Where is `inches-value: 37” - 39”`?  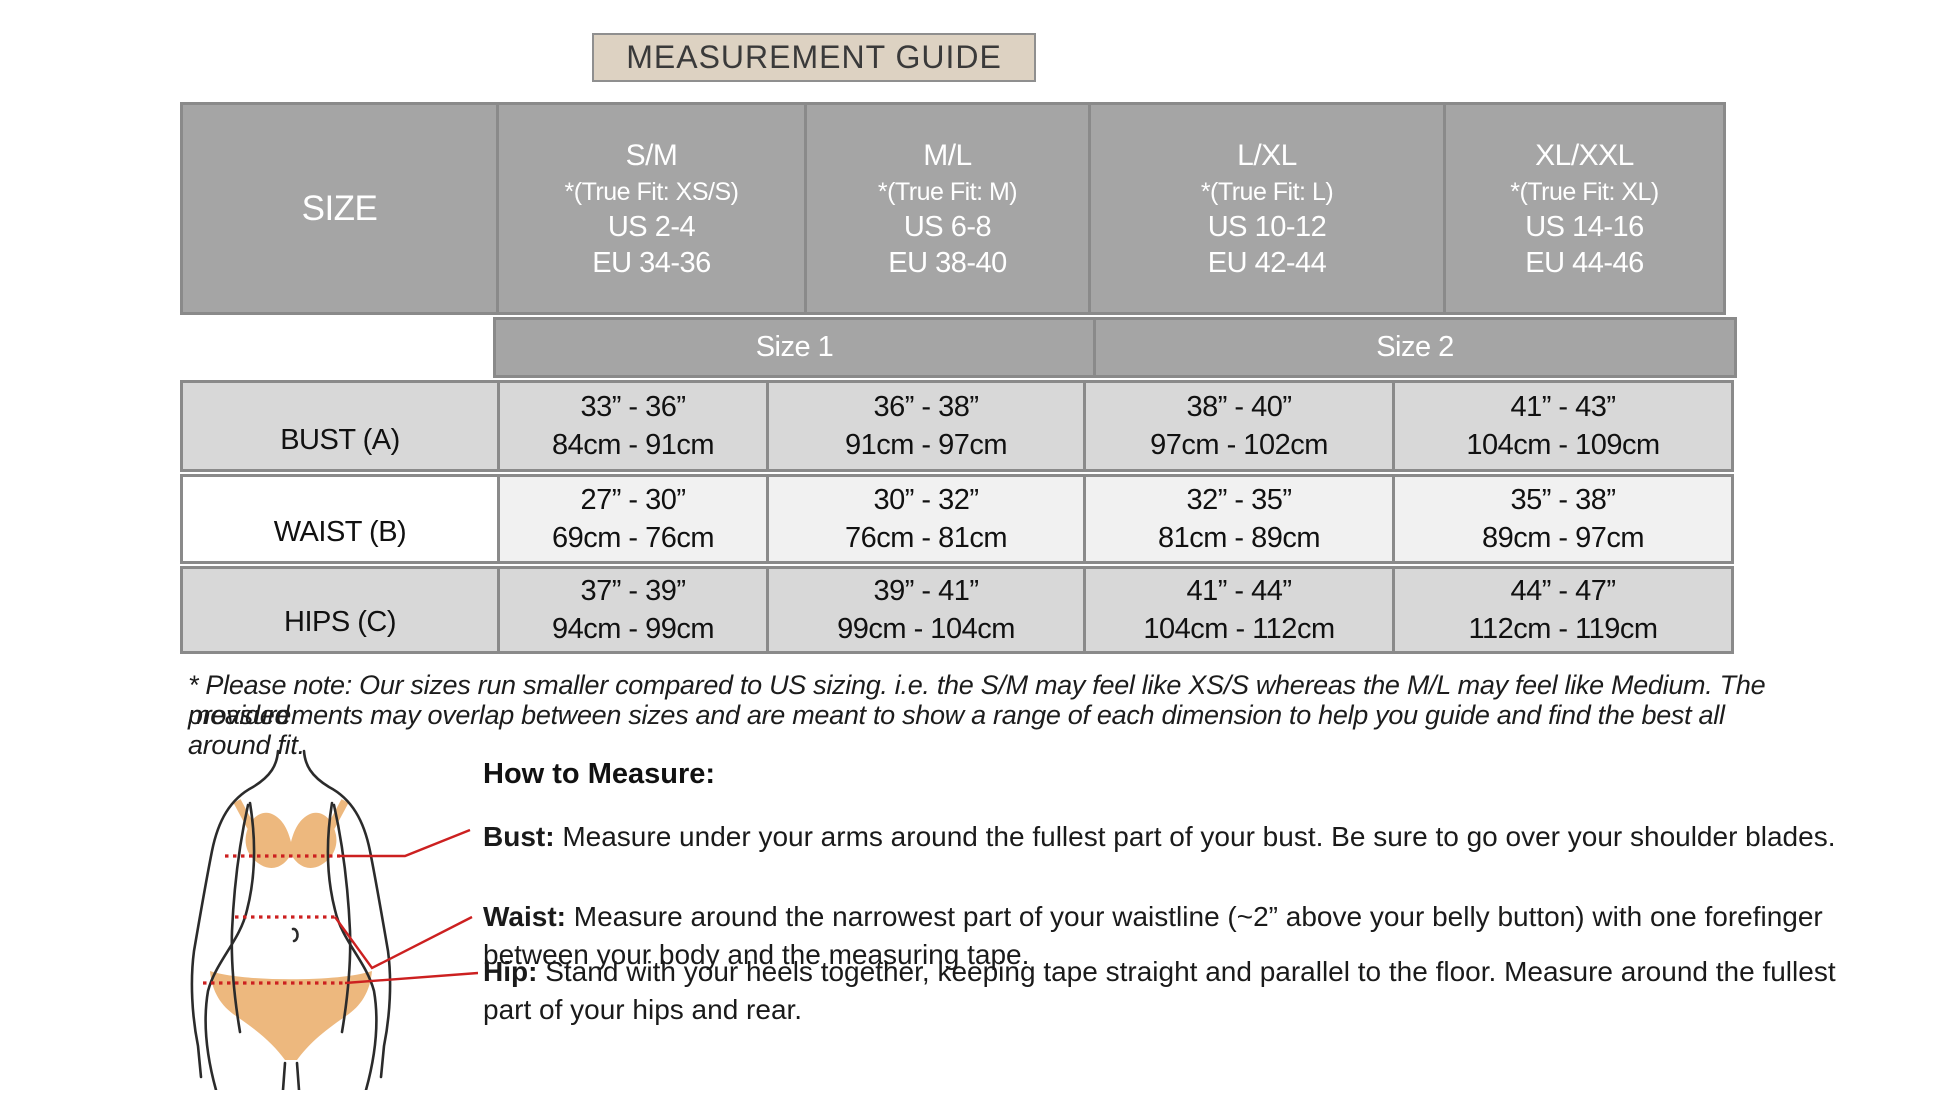
inches-value: 37” - 39” is located at coordinates (633, 591).